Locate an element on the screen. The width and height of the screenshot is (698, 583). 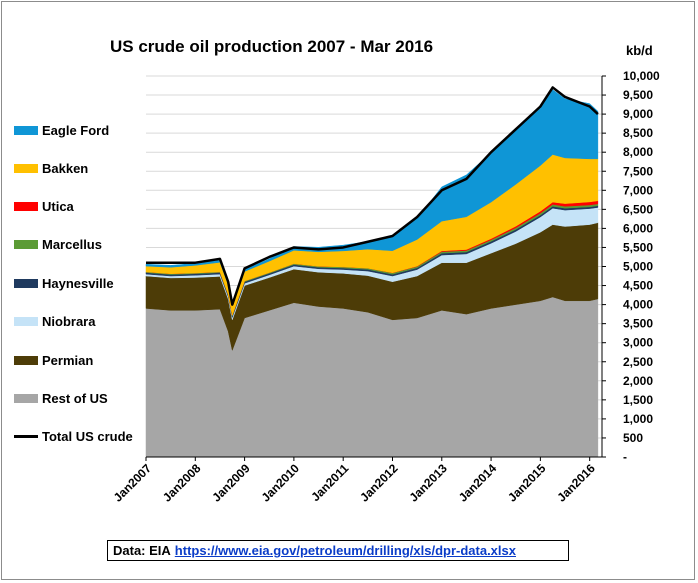
y-tick-label: 6,500 is located at coordinates (638, 209).